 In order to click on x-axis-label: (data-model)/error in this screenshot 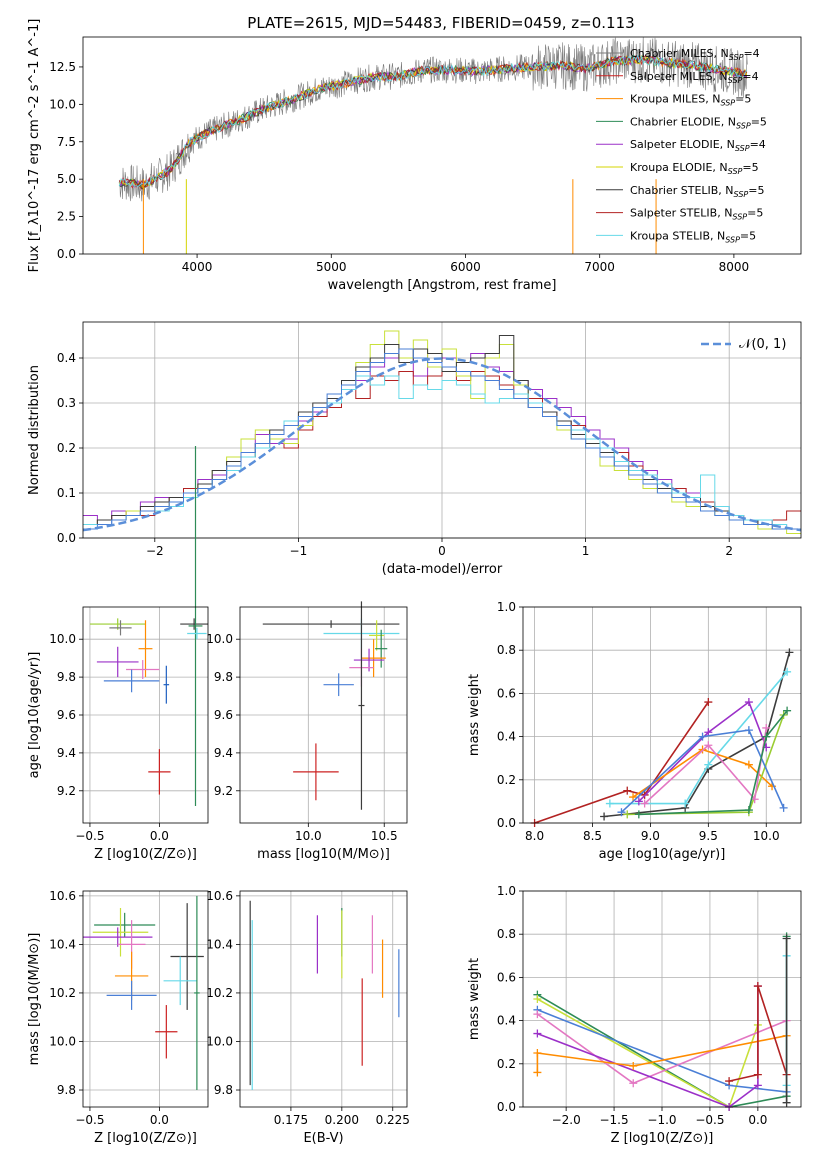, I will do `click(442, 569)`.